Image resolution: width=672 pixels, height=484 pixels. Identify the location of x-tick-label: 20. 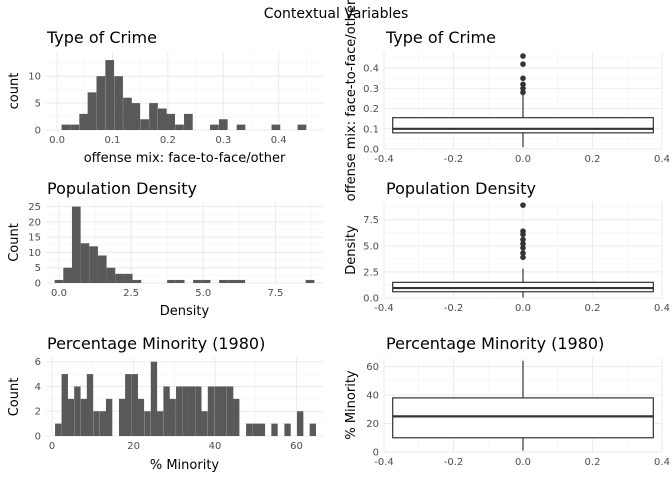
(133, 446).